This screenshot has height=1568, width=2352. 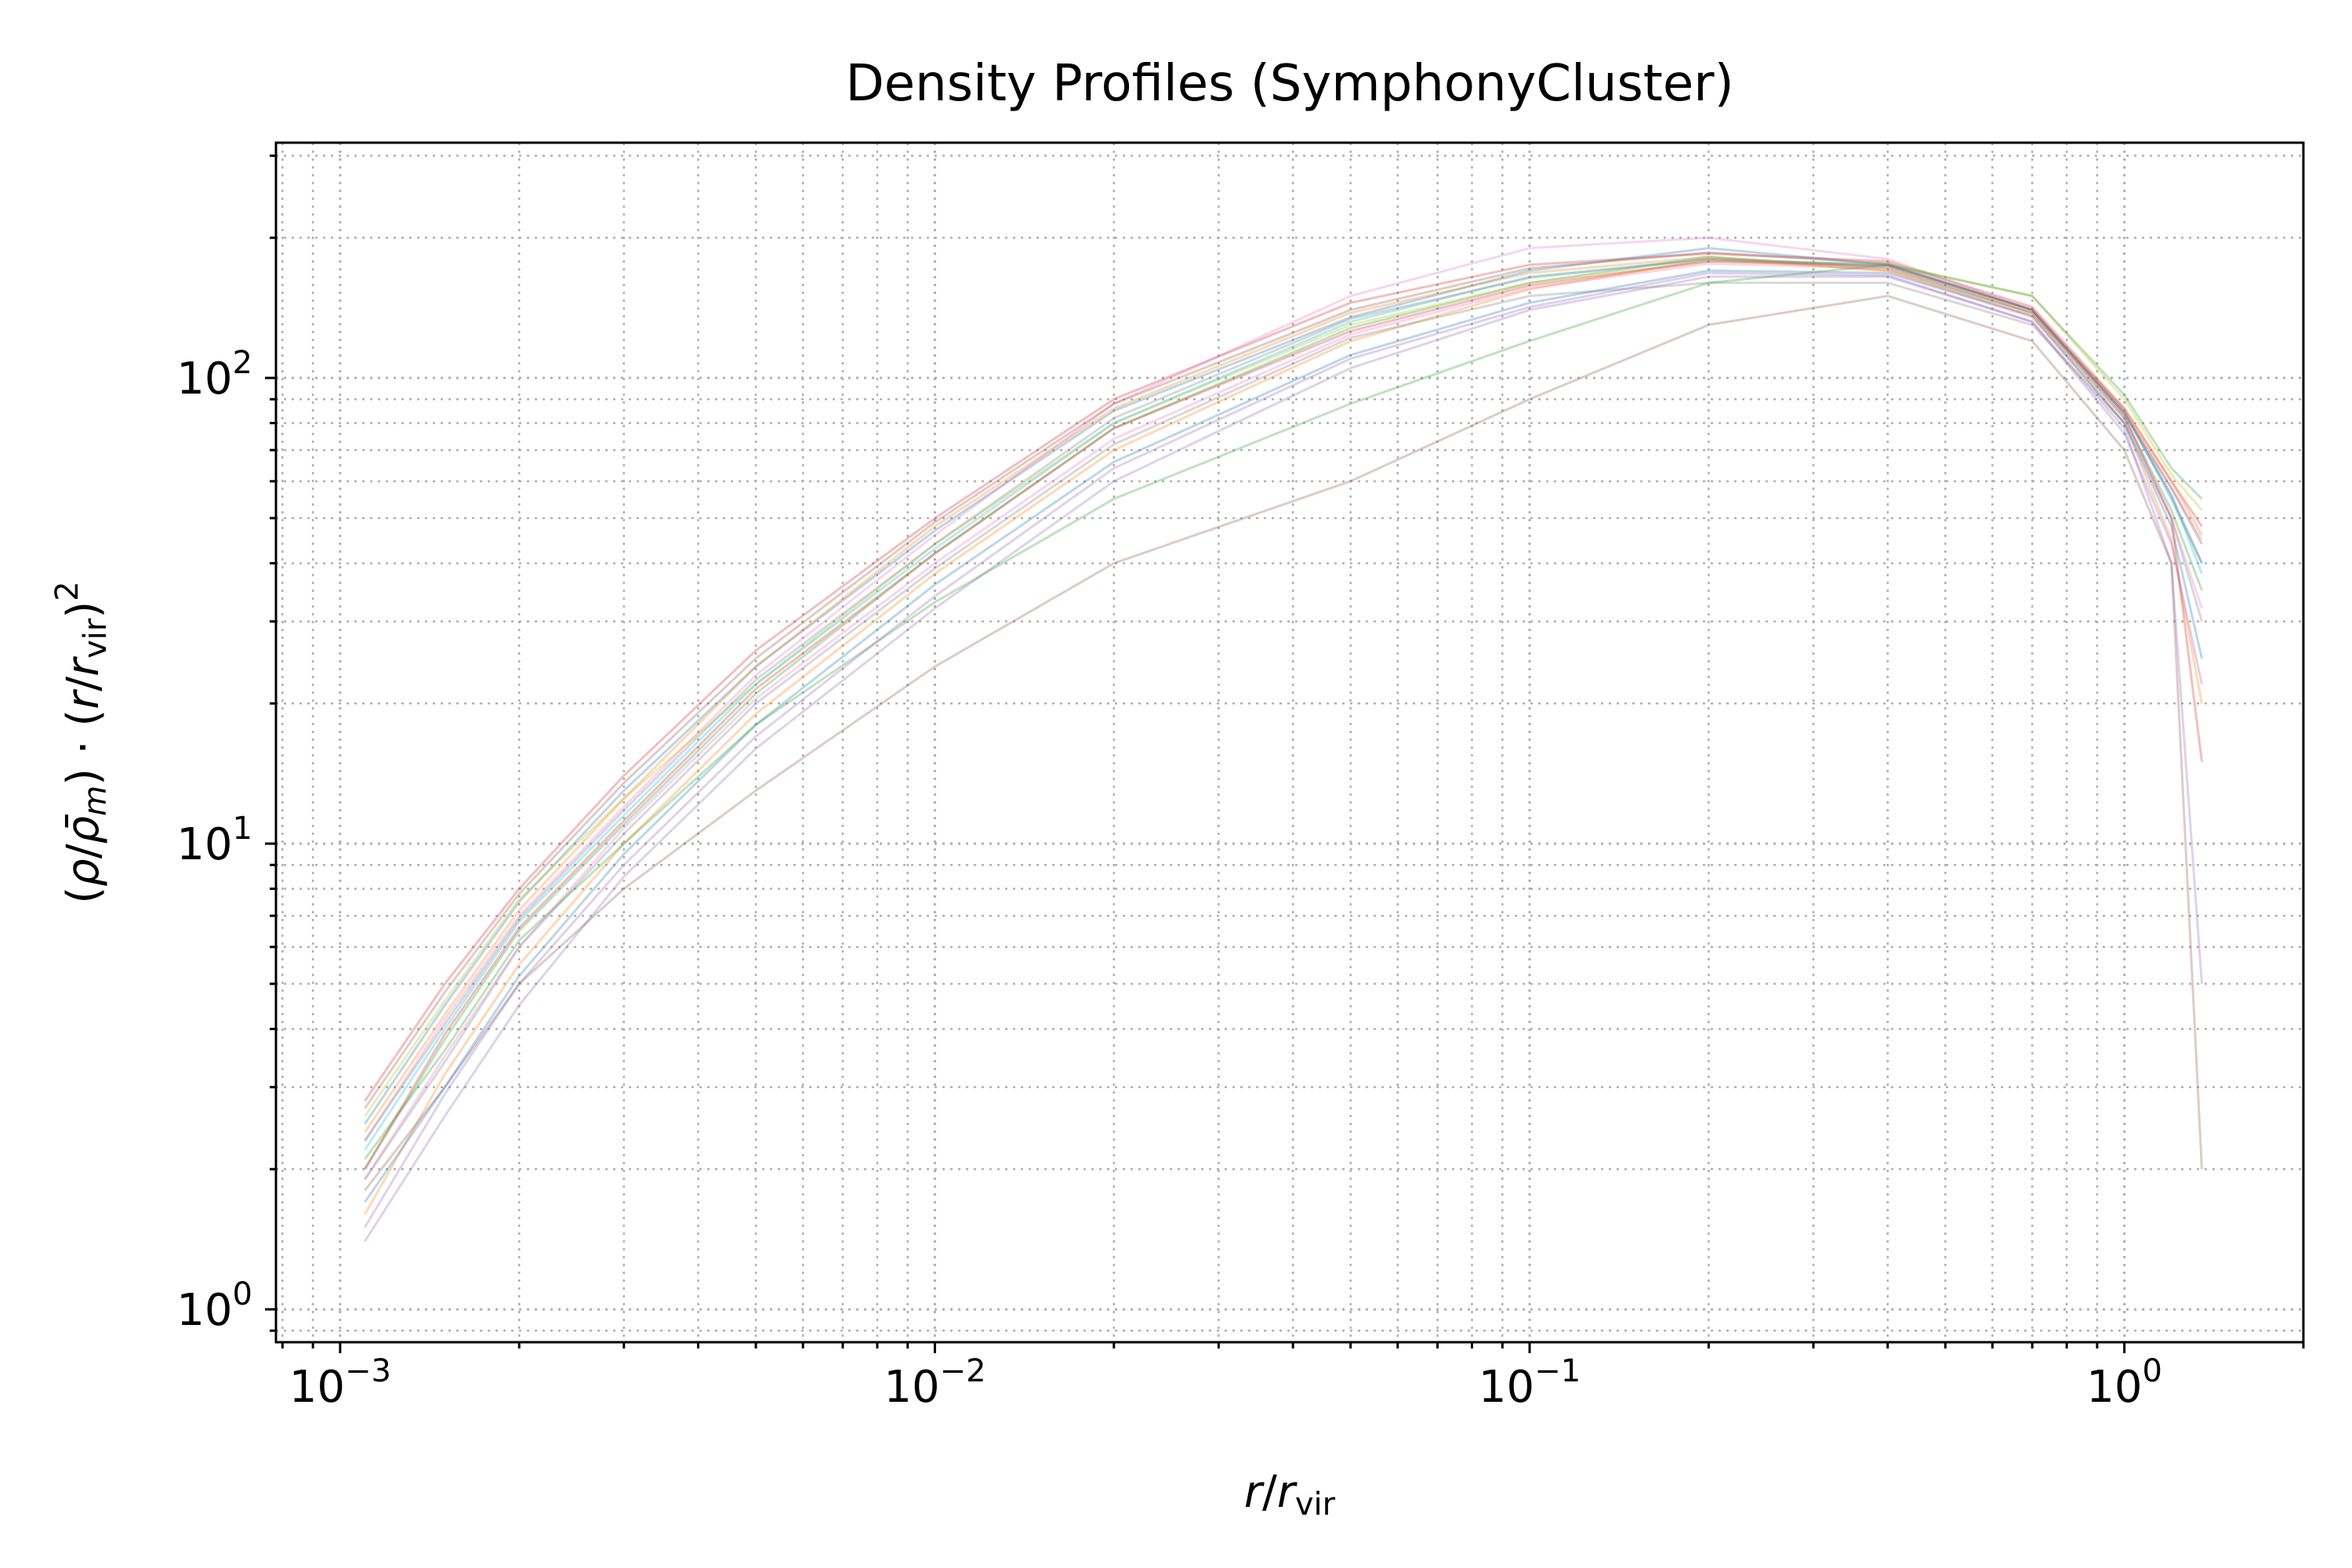 What do you see at coordinates (1289, 84) in the screenshot?
I see `chart-title: Density Profiles (SymphonyCluster)` at bounding box center [1289, 84].